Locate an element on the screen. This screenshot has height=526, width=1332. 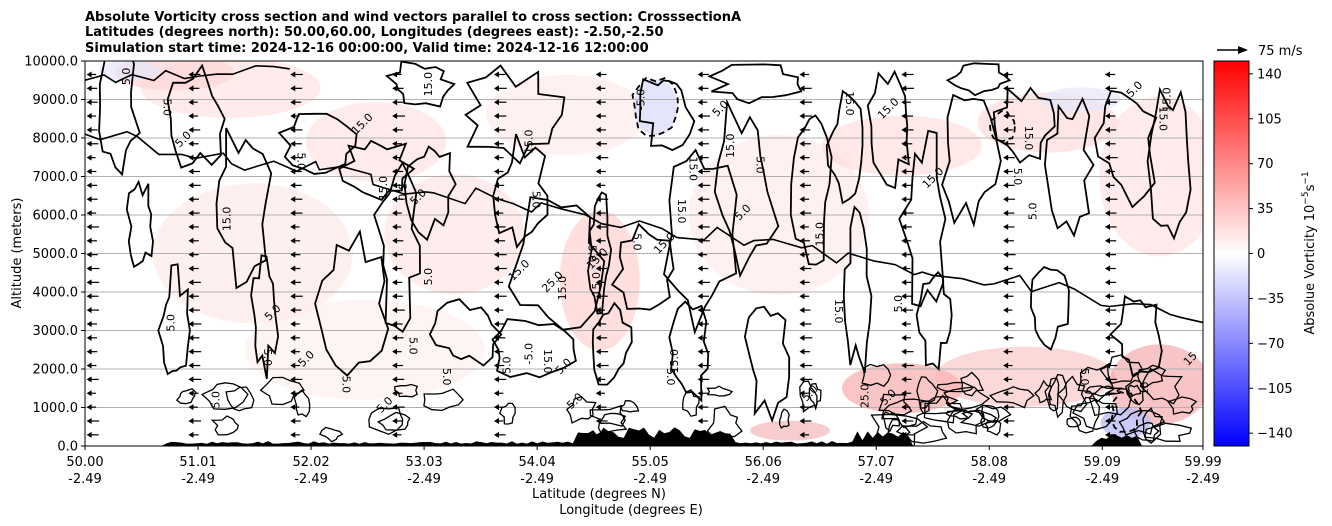
quiver-key: 75 m/s is located at coordinates (1260, 51).